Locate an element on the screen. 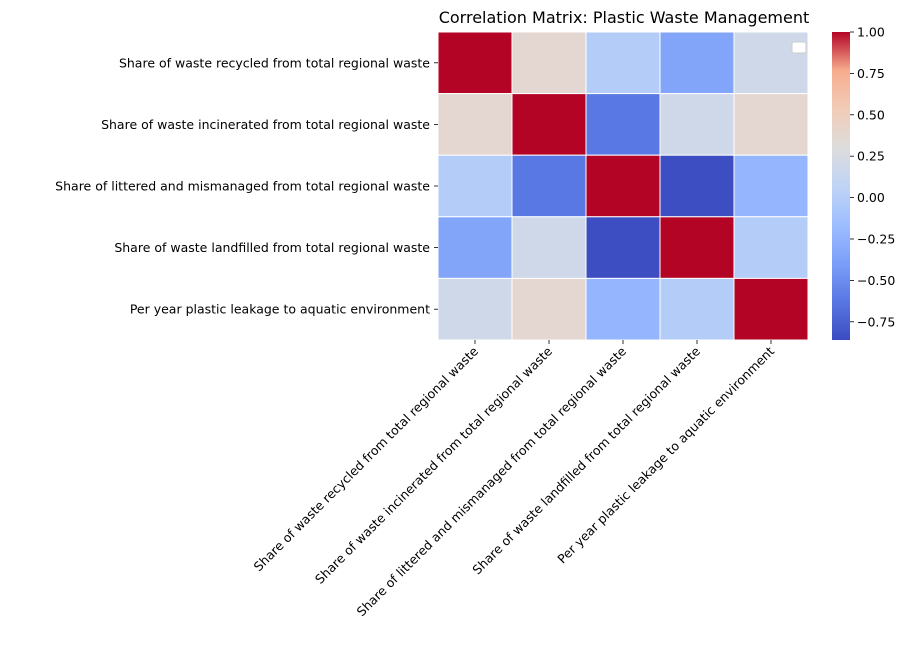 The width and height of the screenshot is (909, 669). heatmap-cell-r1-c2 is located at coordinates (623, 124).